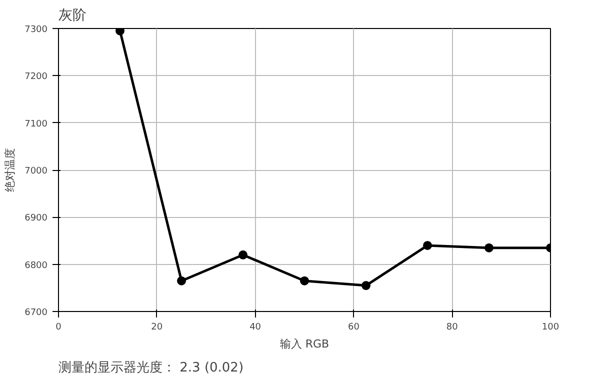 The height and width of the screenshot is (380, 600). I want to click on y-tick-label: 7000, so click(36, 171).